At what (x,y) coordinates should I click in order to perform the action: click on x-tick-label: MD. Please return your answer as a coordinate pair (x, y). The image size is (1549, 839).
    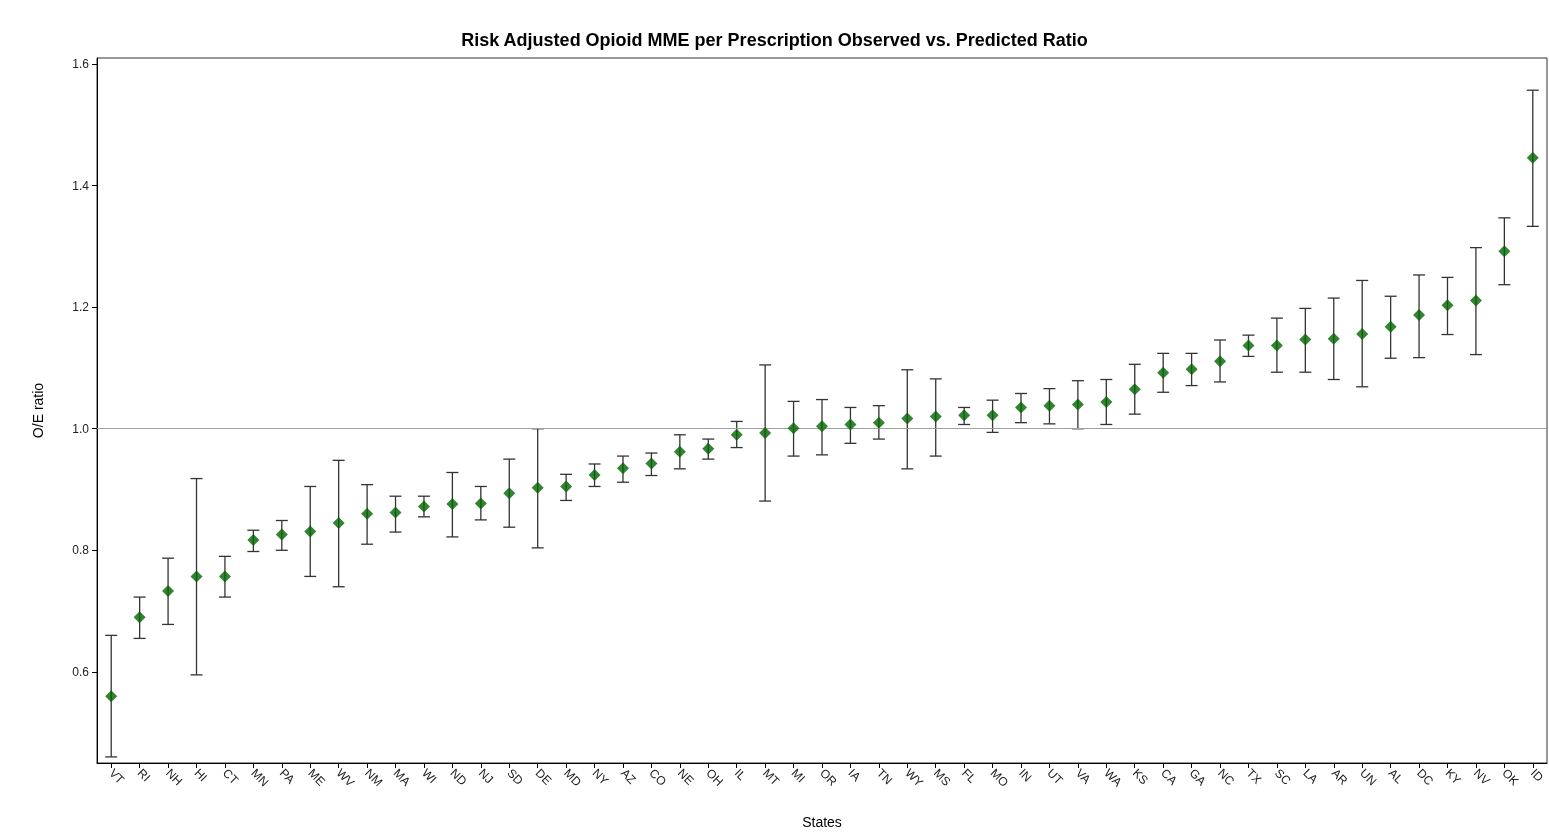
    Looking at the image, I should click on (573, 778).